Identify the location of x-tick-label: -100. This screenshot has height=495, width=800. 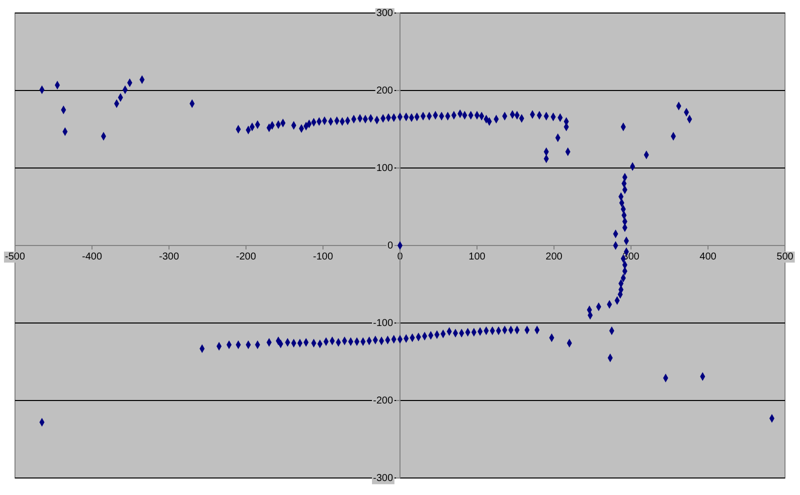
(323, 257).